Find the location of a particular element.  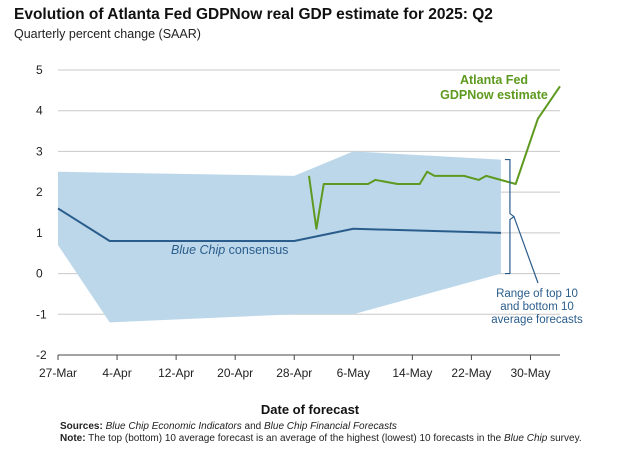

x-tick-label: 4-Apr is located at coordinates (116, 373).